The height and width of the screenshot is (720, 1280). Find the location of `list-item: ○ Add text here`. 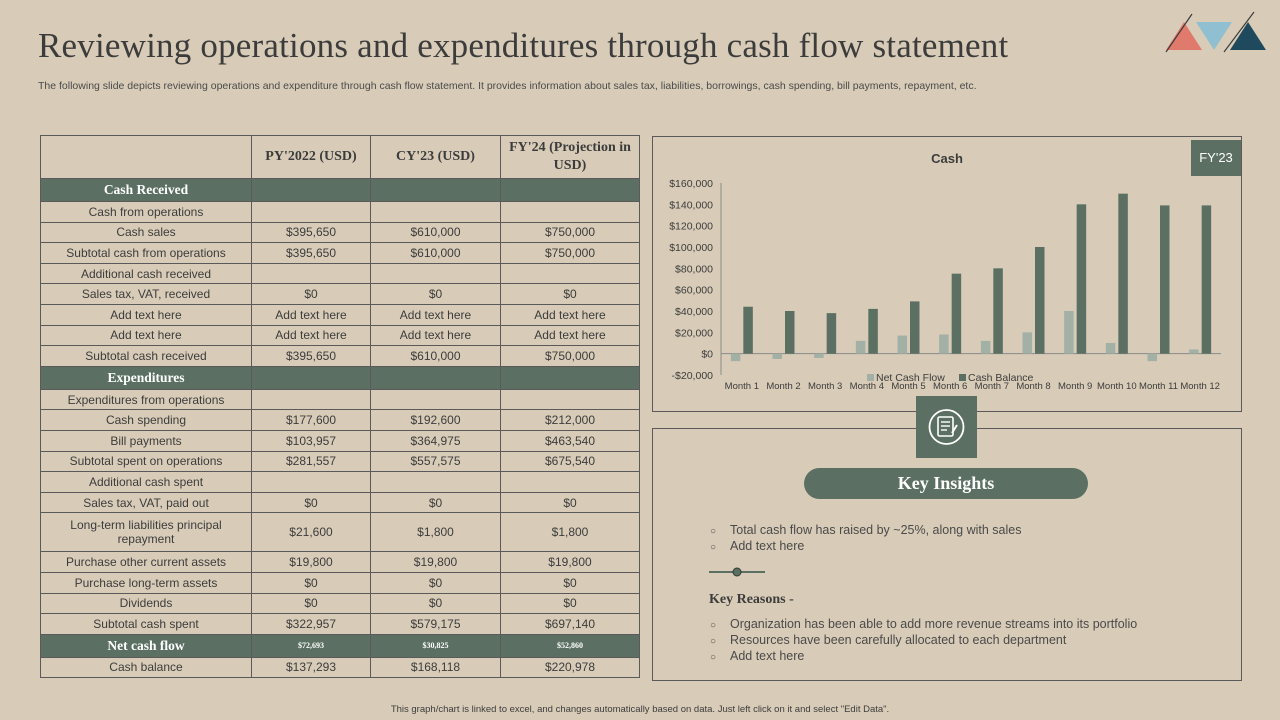

list-item: ○ Add text here is located at coordinates (865, 546).